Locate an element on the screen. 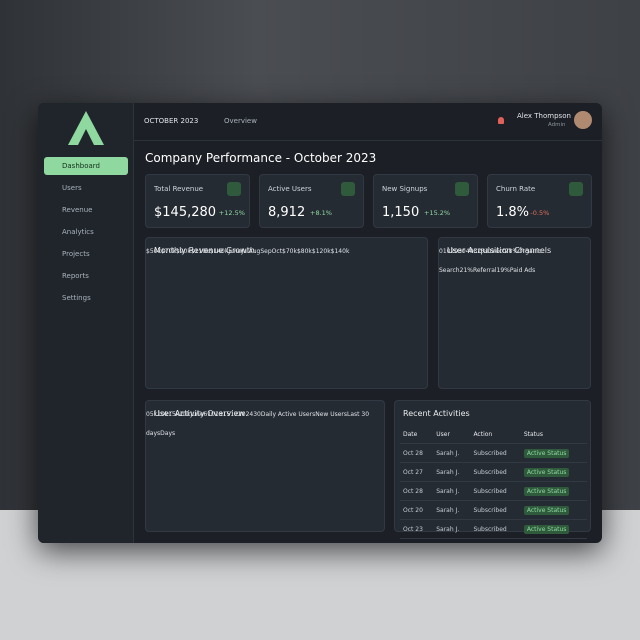 The image size is (640, 640). kpi-label: Total Revenue is located at coordinates (179, 189).